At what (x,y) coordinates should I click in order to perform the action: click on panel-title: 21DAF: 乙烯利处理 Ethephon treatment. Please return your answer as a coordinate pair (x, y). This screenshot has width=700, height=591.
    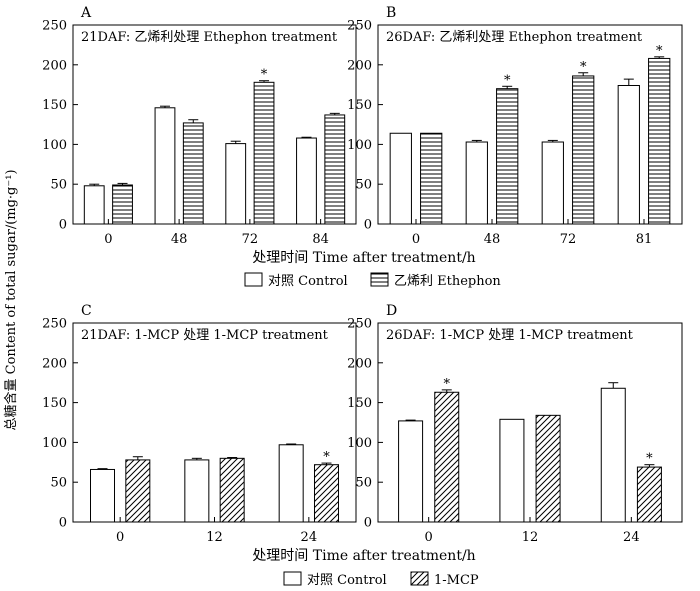
    Looking at the image, I should click on (209, 37).